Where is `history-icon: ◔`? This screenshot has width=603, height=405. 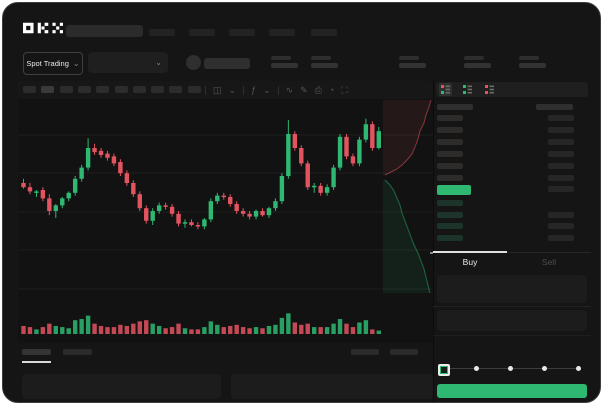 history-icon: ◔ is located at coordinates (331, 89).